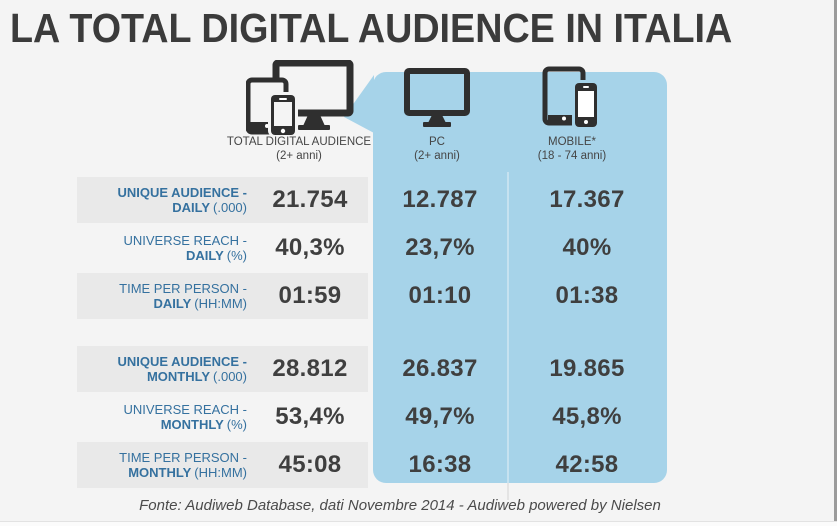 The width and height of the screenshot is (837, 526). I want to click on right-edge-divider, so click(835, 263).